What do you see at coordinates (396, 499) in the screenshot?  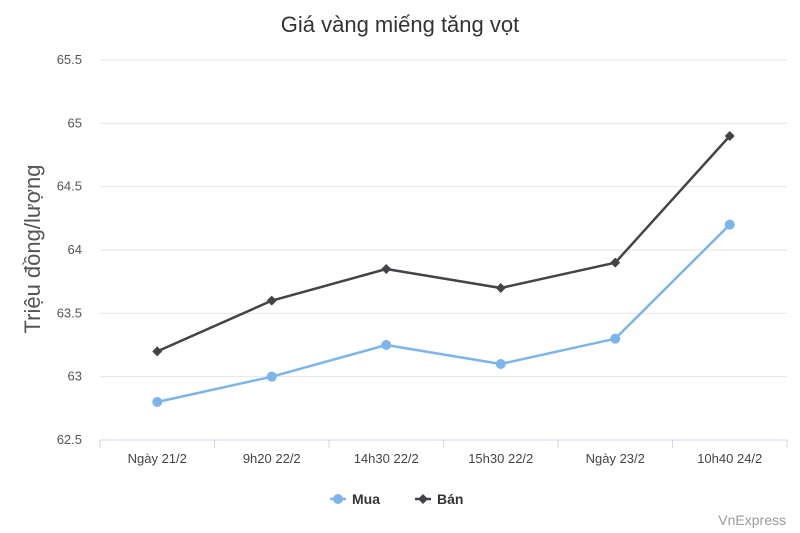 I see `legend: Mua Bán` at bounding box center [396, 499].